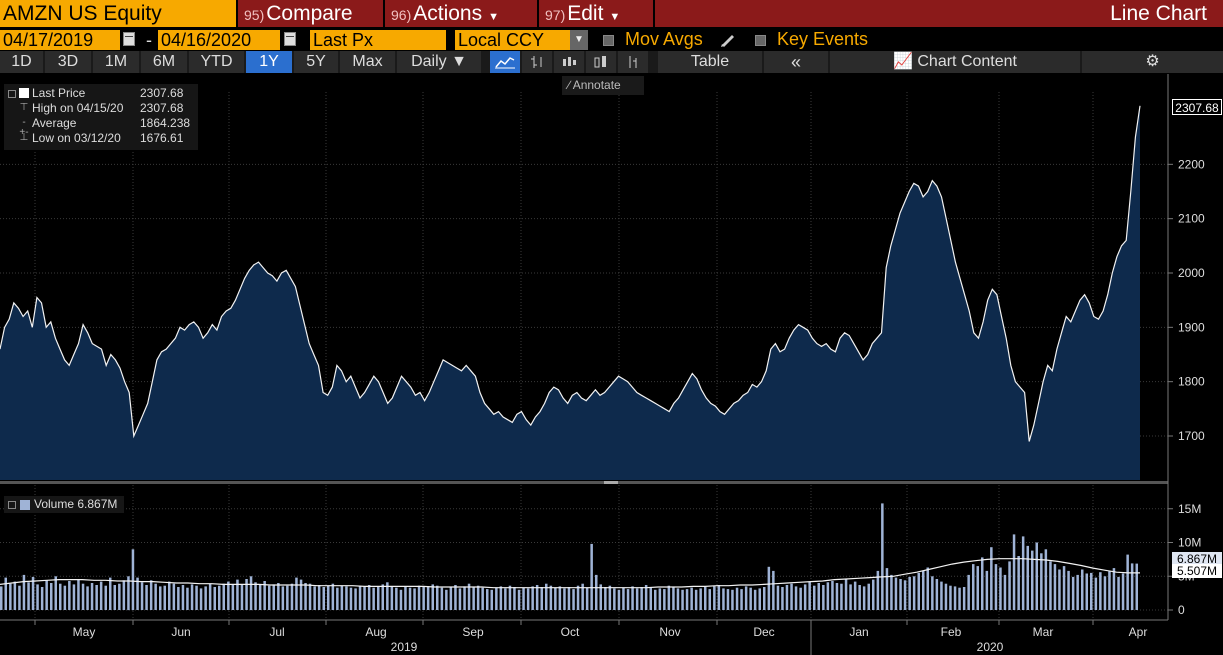 This screenshot has width=1223, height=655. Describe the element at coordinates (162, 138) in the screenshot. I see `legend-value: 1676.61` at that location.